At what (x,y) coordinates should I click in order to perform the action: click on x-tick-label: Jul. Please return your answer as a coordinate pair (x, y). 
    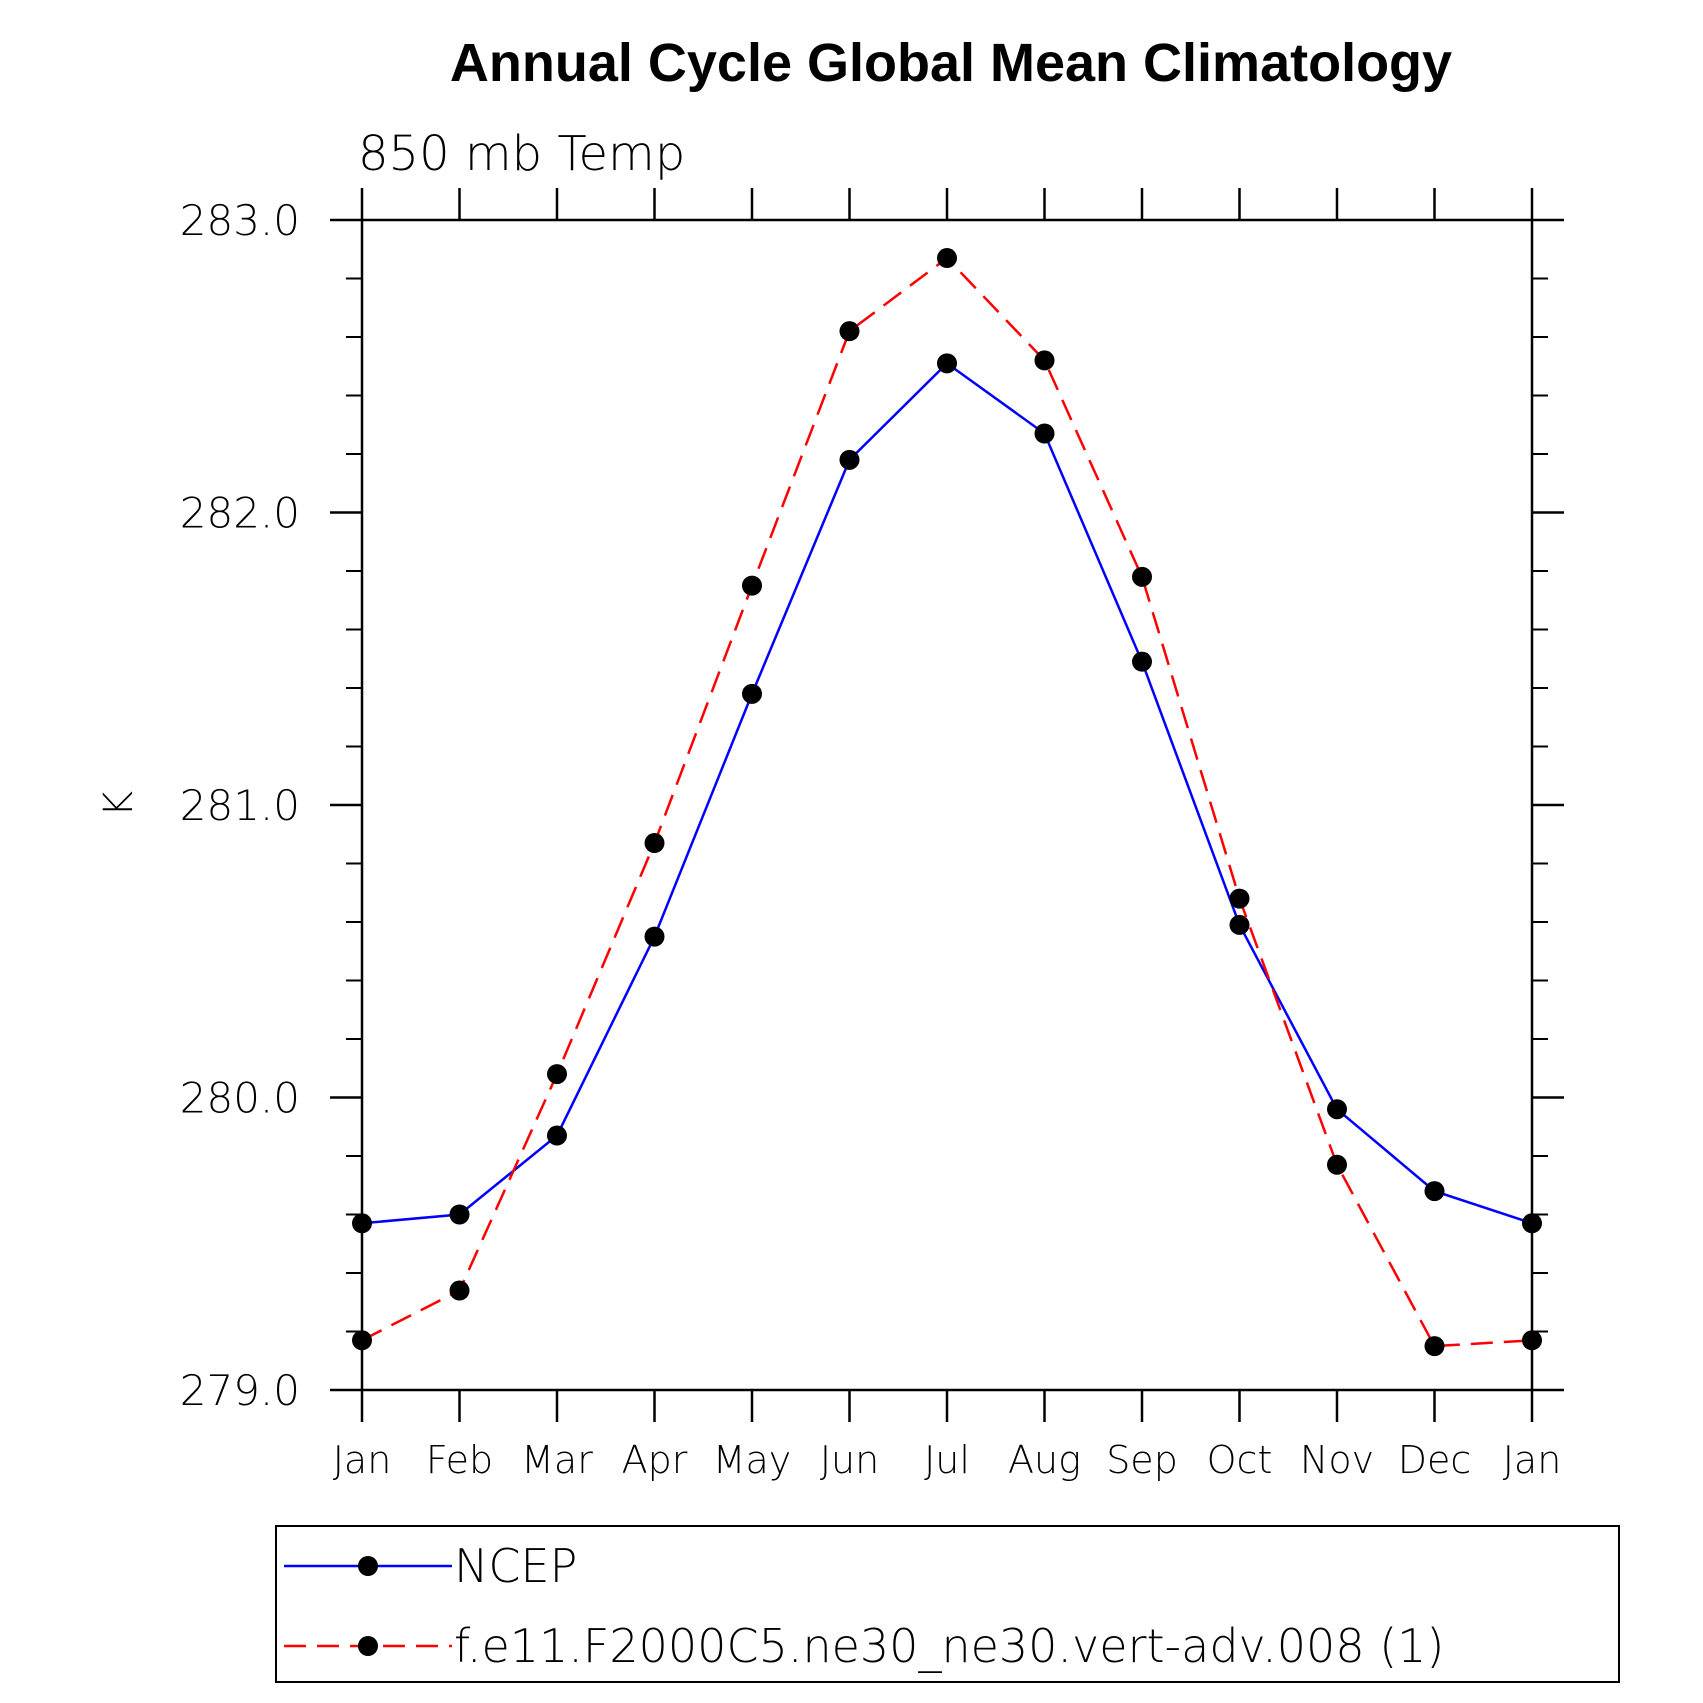
    Looking at the image, I should click on (947, 1460).